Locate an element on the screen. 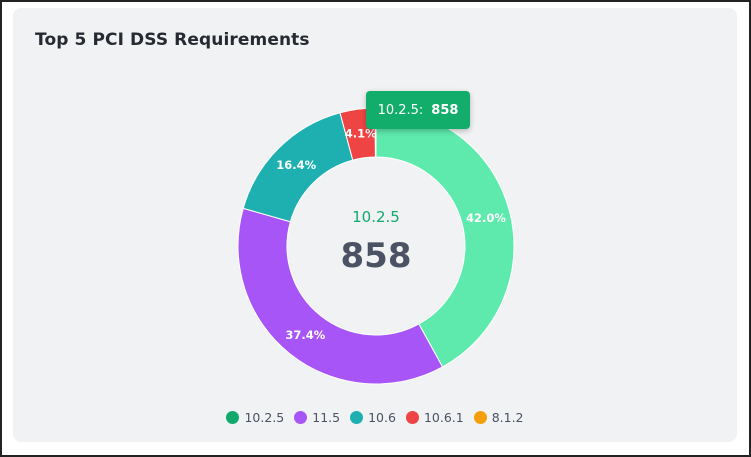 This screenshot has width=751, height=457. center-value: 858 is located at coordinates (376, 256).